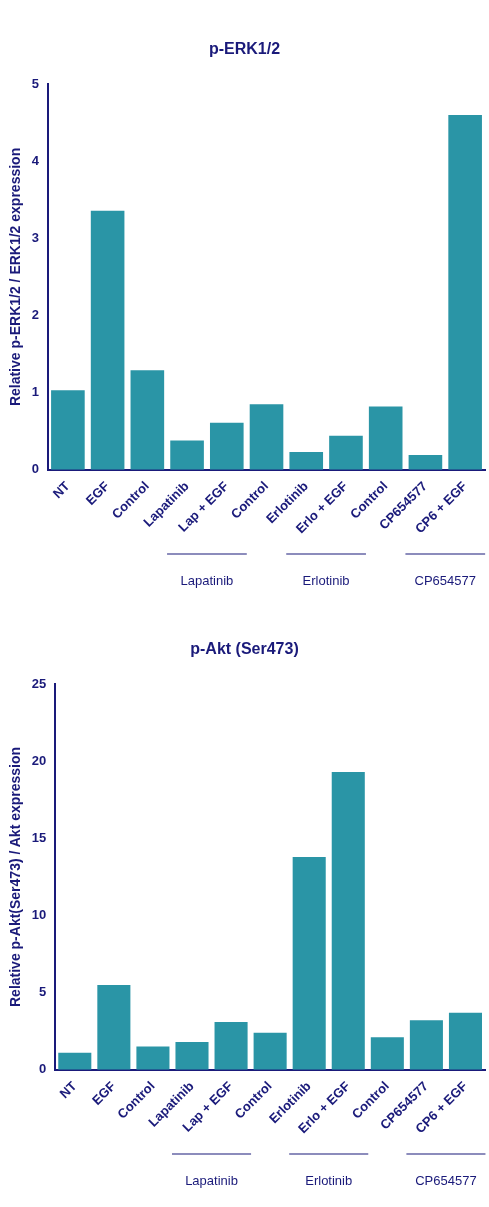 The width and height of the screenshot is (489, 1207). I want to click on y-axis-title: Relative p-ERK1/2 / ERK1/2 expression, so click(15, 277).